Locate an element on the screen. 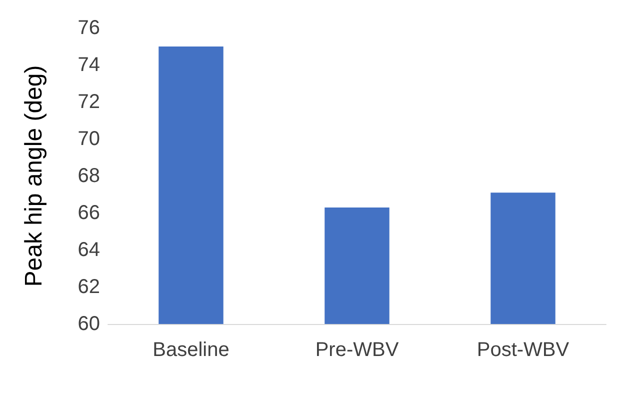 The width and height of the screenshot is (624, 402). y-tick-label: 68 is located at coordinates (89, 176).